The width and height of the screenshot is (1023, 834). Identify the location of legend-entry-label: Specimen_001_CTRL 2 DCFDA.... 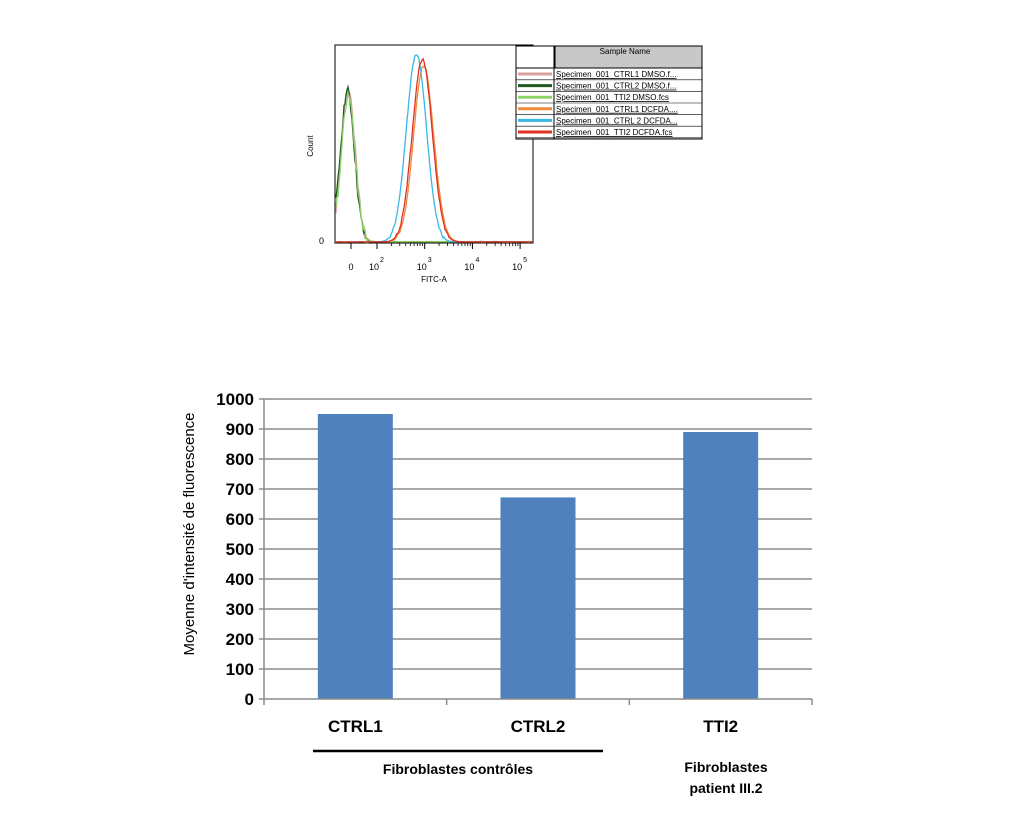
(617, 120).